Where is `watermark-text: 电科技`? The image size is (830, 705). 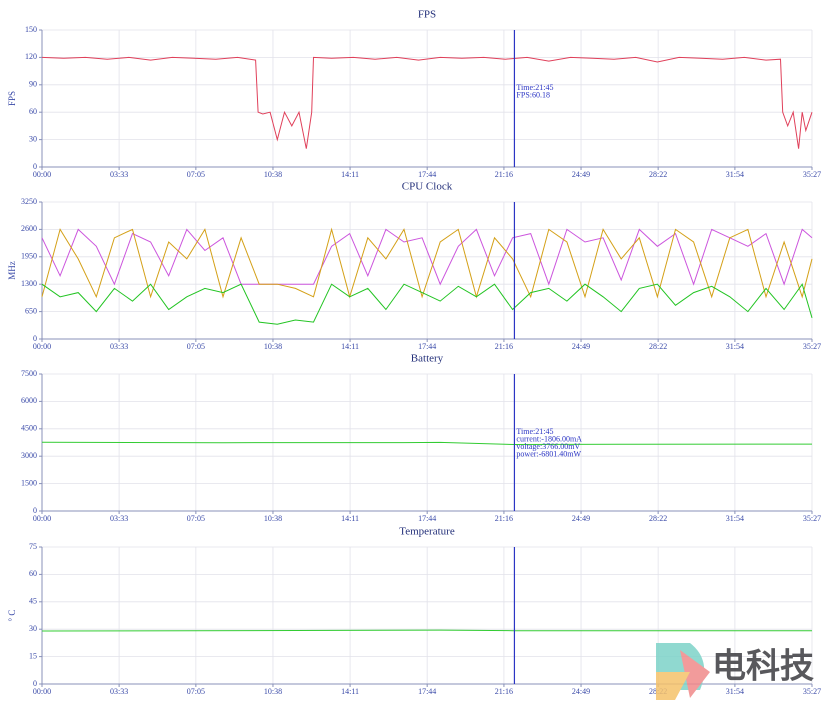 watermark-text: 电科技 is located at coordinates (763, 667).